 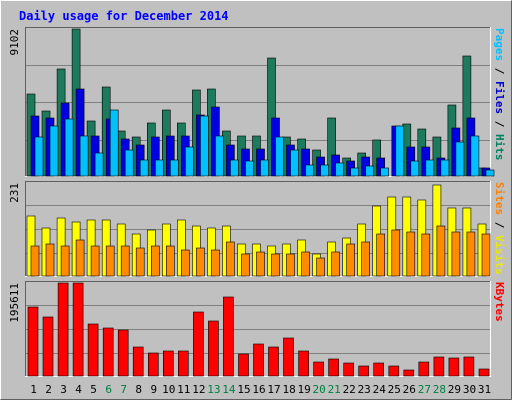 I want to click on x-tick-label: 22, so click(x=349, y=389).